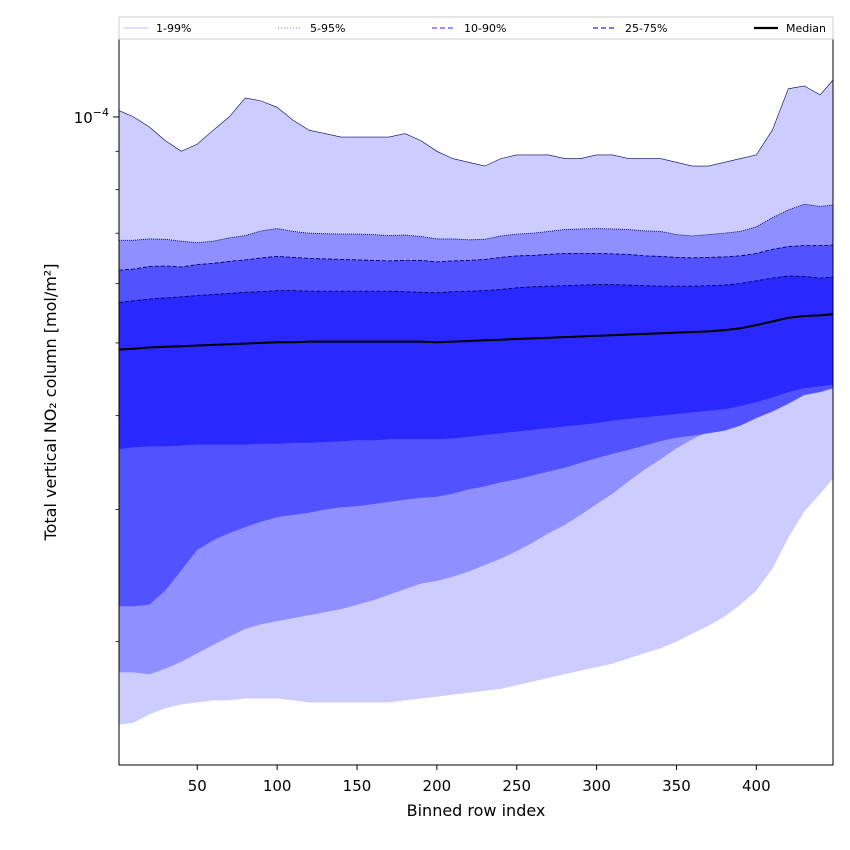 This screenshot has height=850, width=850. Describe the element at coordinates (756, 786) in the screenshot. I see `x-tick-label: 400` at that location.